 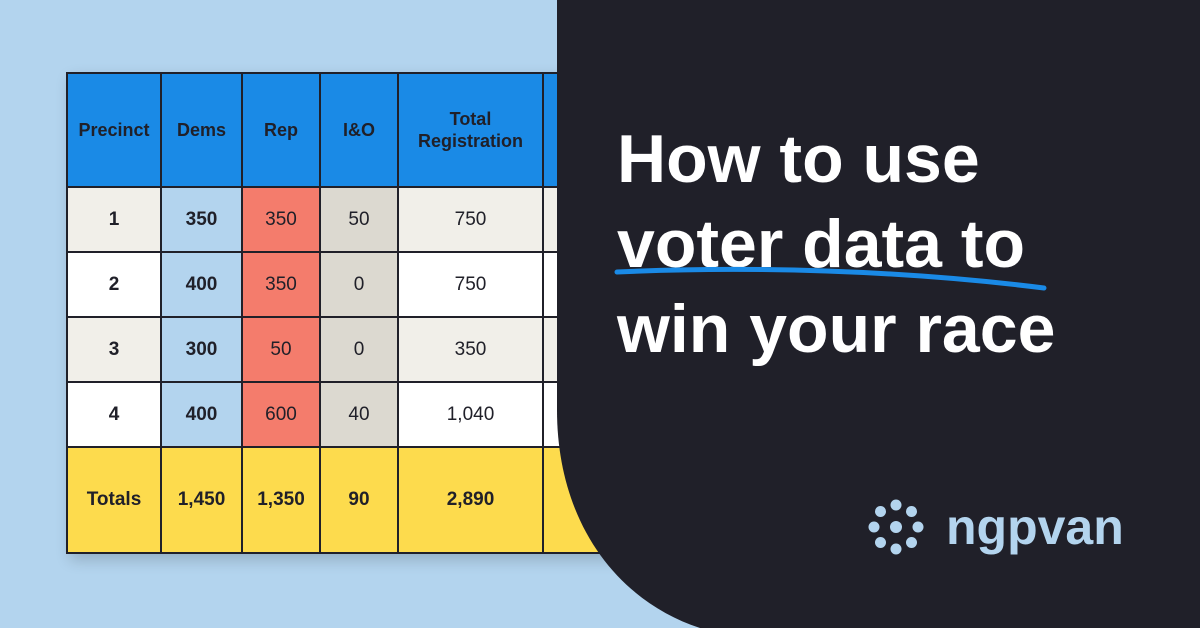 I want to click on logo-text: ngpvan, so click(x=1035, y=527).